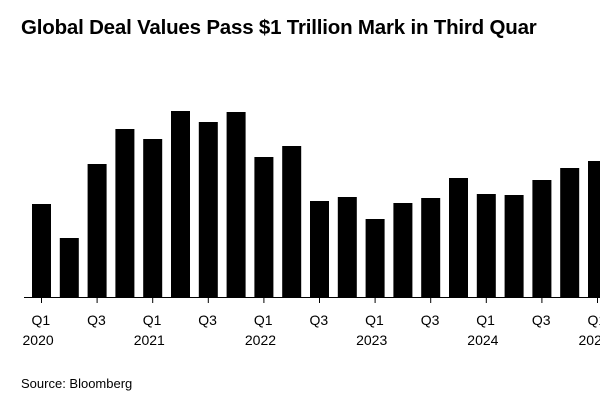 The image size is (600, 400). I want to click on bar-q4-2021, so click(236, 204).